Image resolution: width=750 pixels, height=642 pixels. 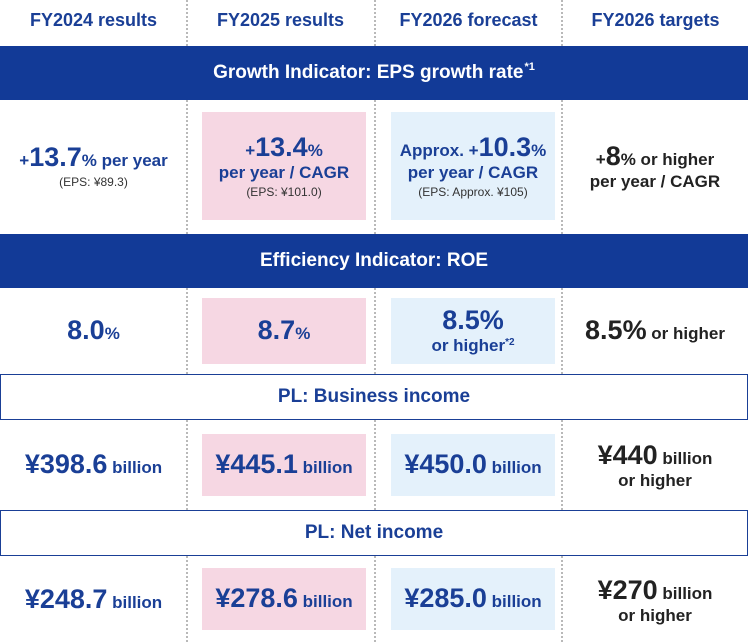 What do you see at coordinates (284, 191) in the screenshot?
I see `eps-value: (EPS: ¥101.0)` at bounding box center [284, 191].